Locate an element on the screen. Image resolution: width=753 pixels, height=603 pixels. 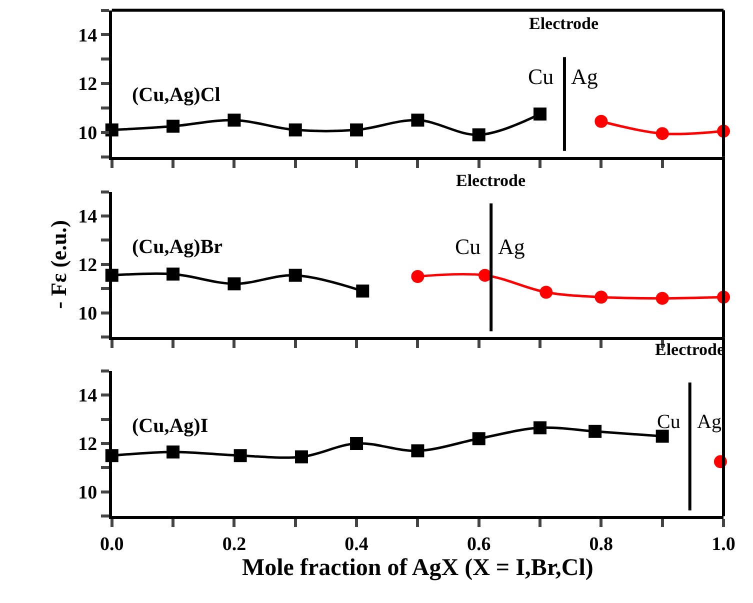
annotation: (Cu,Ag)Cl is located at coordinates (176, 95).